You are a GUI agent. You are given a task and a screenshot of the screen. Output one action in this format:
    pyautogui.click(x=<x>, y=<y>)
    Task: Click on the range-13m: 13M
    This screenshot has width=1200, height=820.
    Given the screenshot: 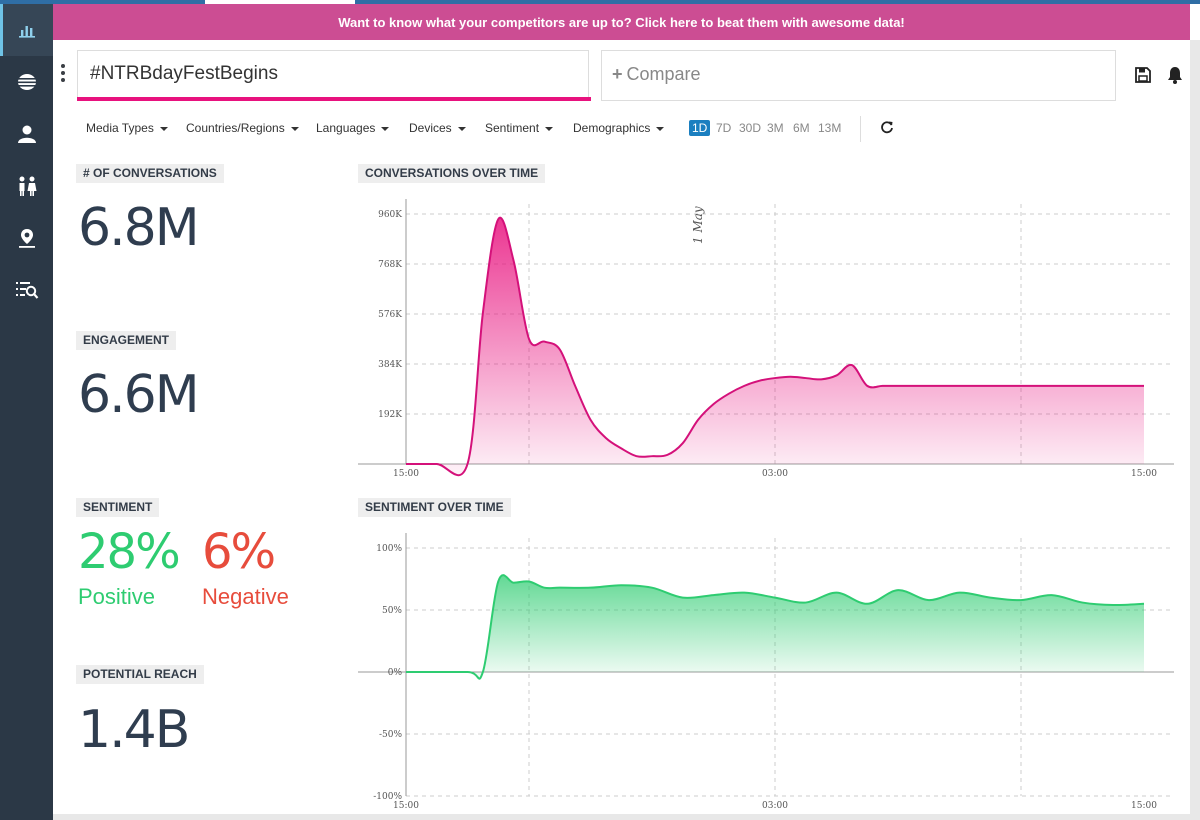 What is the action you would take?
    pyautogui.click(x=830, y=128)
    